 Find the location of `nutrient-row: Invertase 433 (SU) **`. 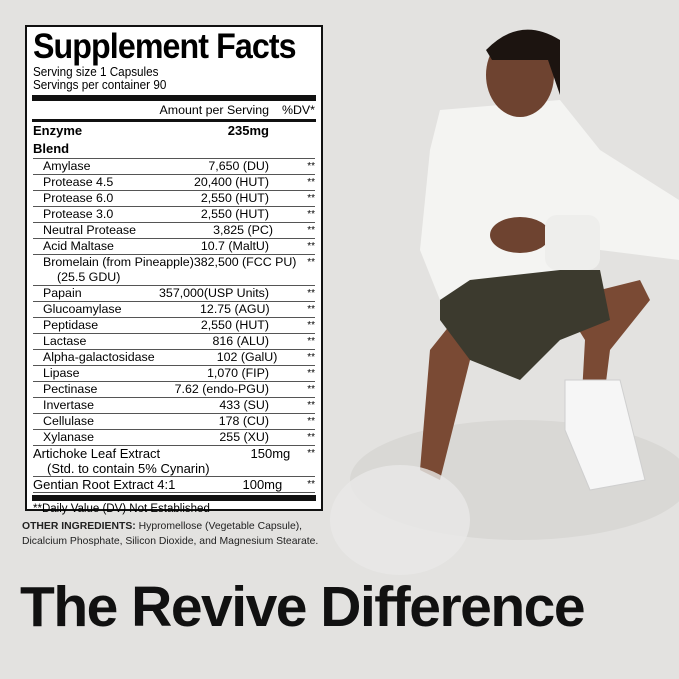

nutrient-row: Invertase 433 (SU) ** is located at coordinates (174, 406).